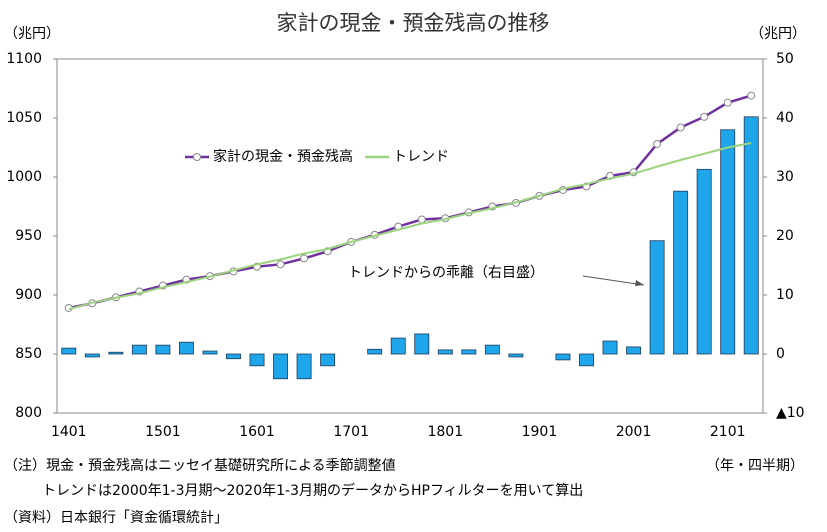 This screenshot has height=532, width=827. I want to click on y-tick-label: 1000, so click(24, 177).